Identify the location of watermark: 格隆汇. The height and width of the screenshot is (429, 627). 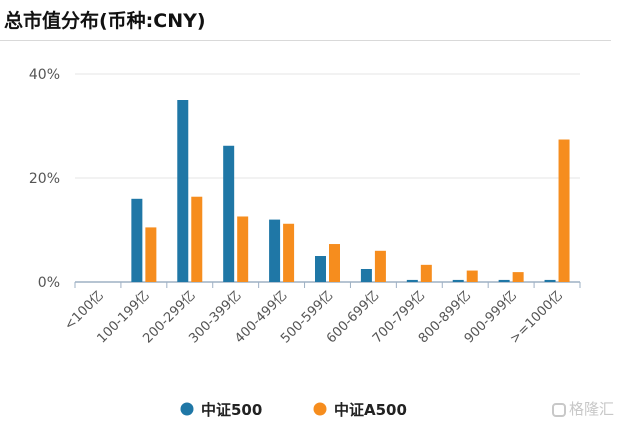
(583, 408).